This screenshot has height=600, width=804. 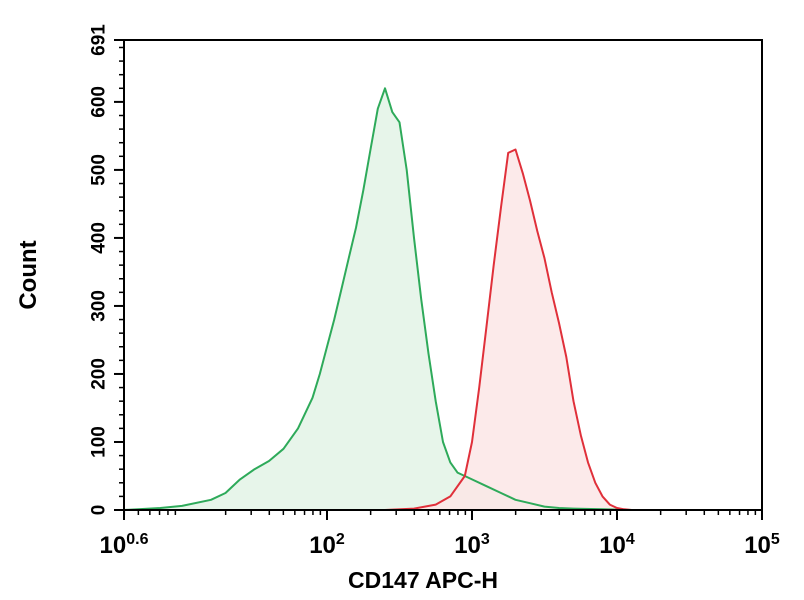 I want to click on y-axis-label: Count, so click(x=28, y=274).